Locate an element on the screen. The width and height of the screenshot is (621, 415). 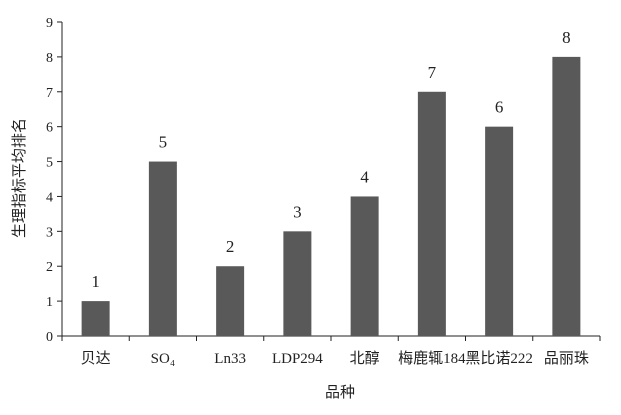
y-tick-label: 3 is located at coordinates (49, 232).